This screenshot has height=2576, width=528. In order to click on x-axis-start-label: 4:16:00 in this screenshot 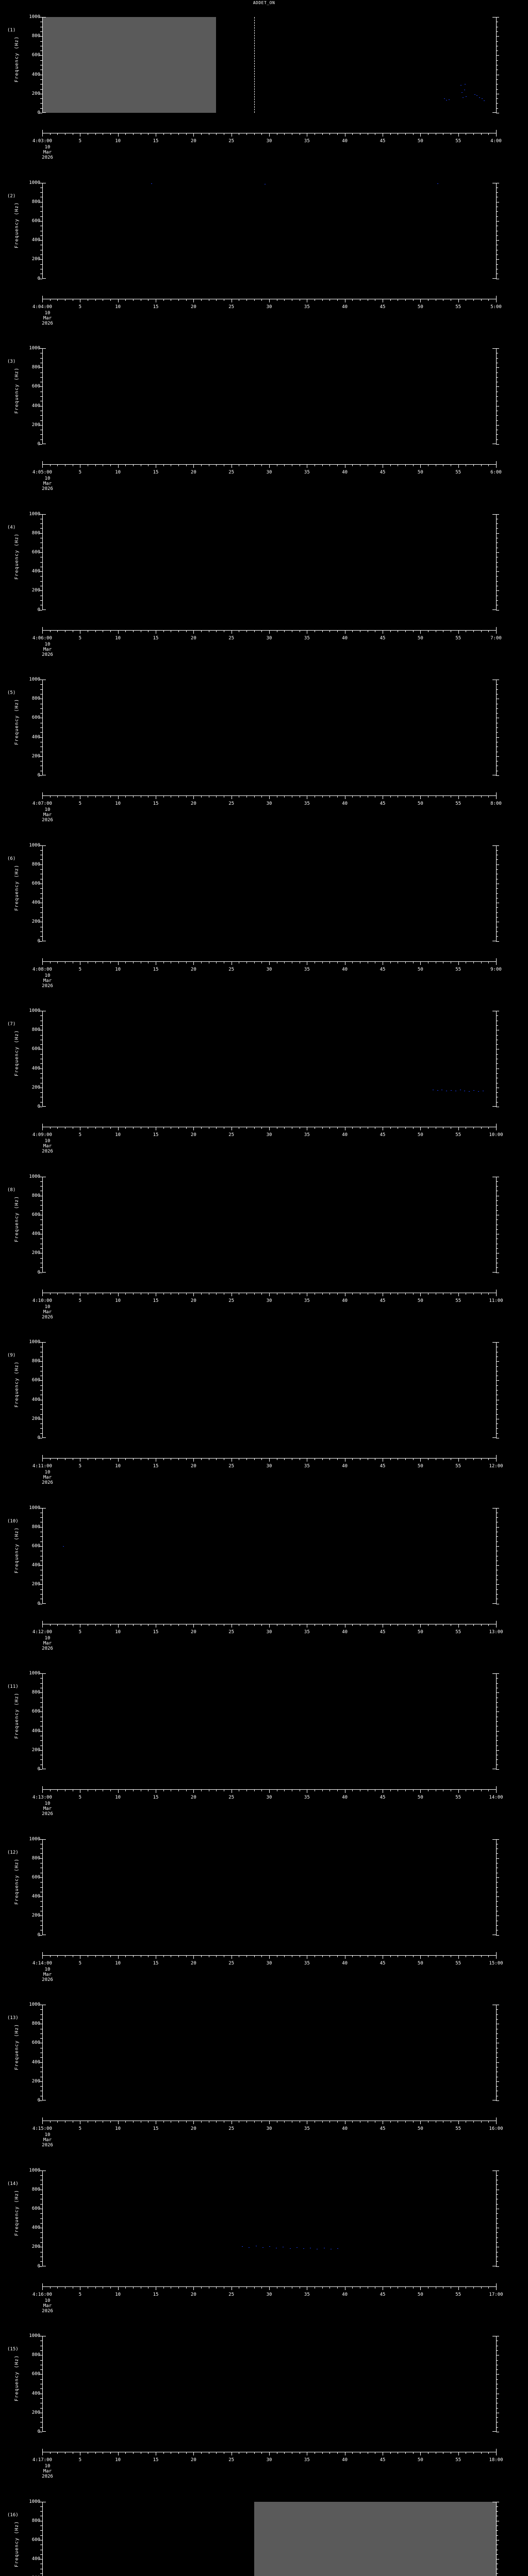, I will do `click(42, 2294)`.